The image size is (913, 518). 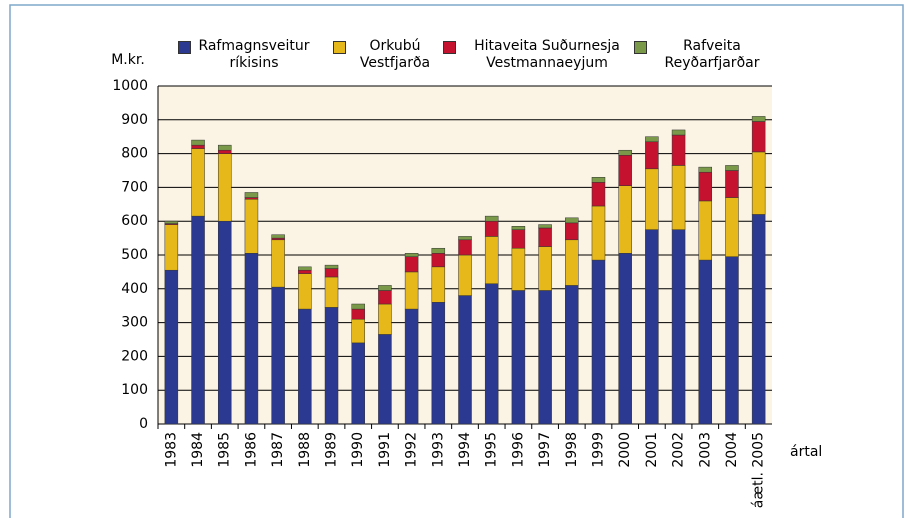 I want to click on x-tick-label: 1986, so click(x=251, y=450).